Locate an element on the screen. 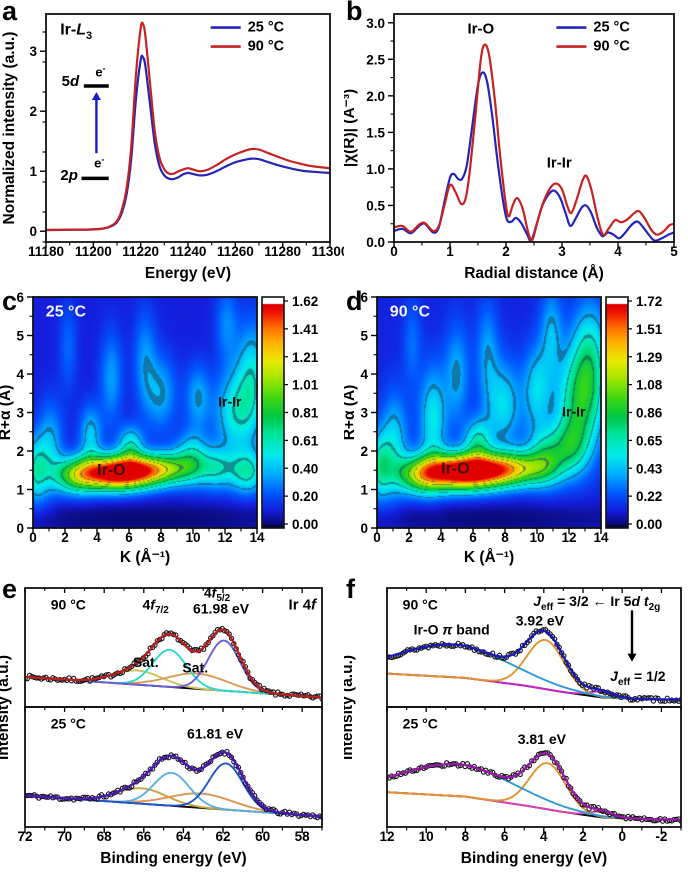 The height and width of the screenshot is (872, 688). svg-text: 0.40 is located at coordinates (305, 468).